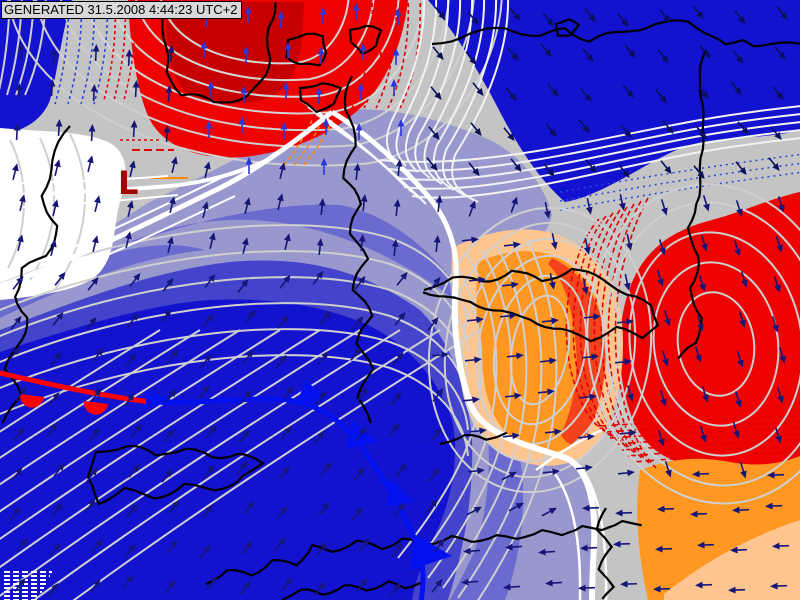 The image size is (800, 600). Describe the element at coordinates (84, 180) in the screenshot. I see `white-horizontal-band` at that location.